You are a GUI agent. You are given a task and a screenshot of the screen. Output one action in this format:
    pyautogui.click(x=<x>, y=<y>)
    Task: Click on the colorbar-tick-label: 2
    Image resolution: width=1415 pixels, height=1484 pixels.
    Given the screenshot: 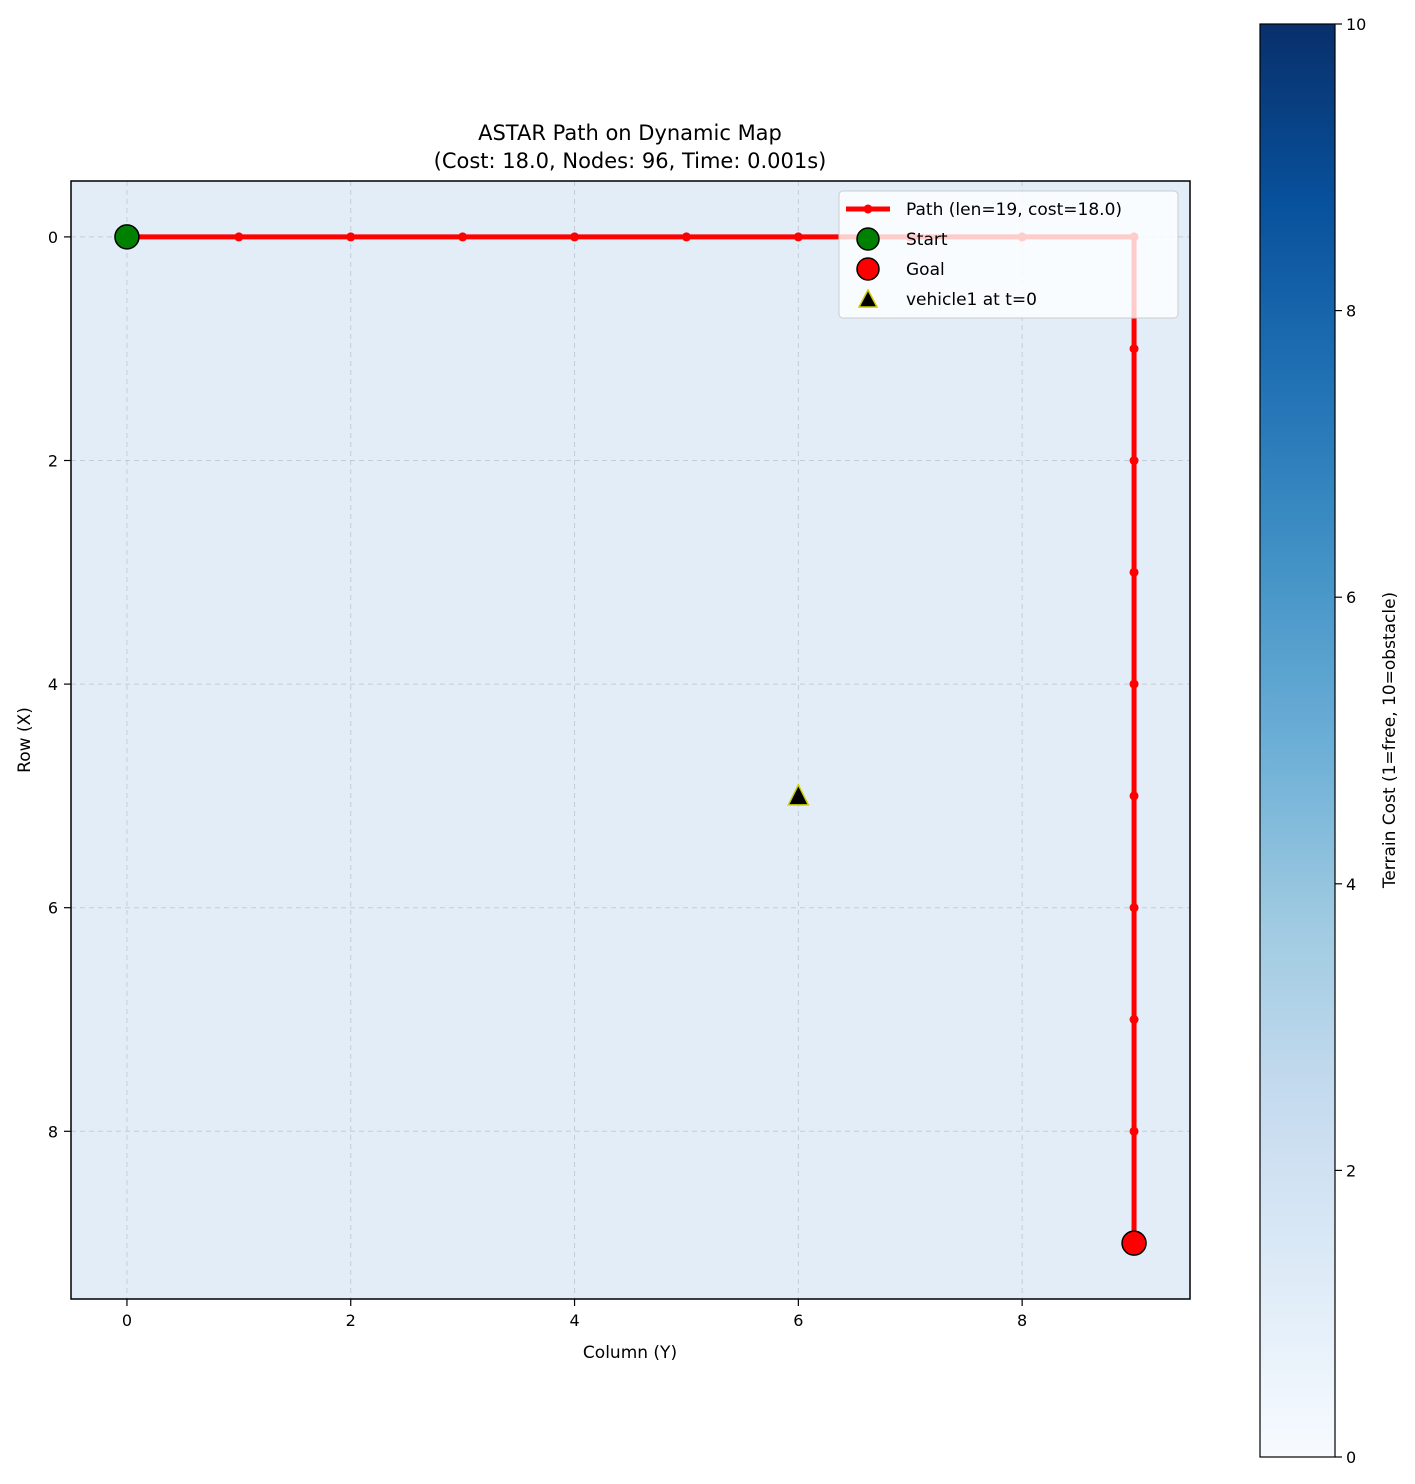 What is the action you would take?
    pyautogui.click(x=1351, y=1170)
    